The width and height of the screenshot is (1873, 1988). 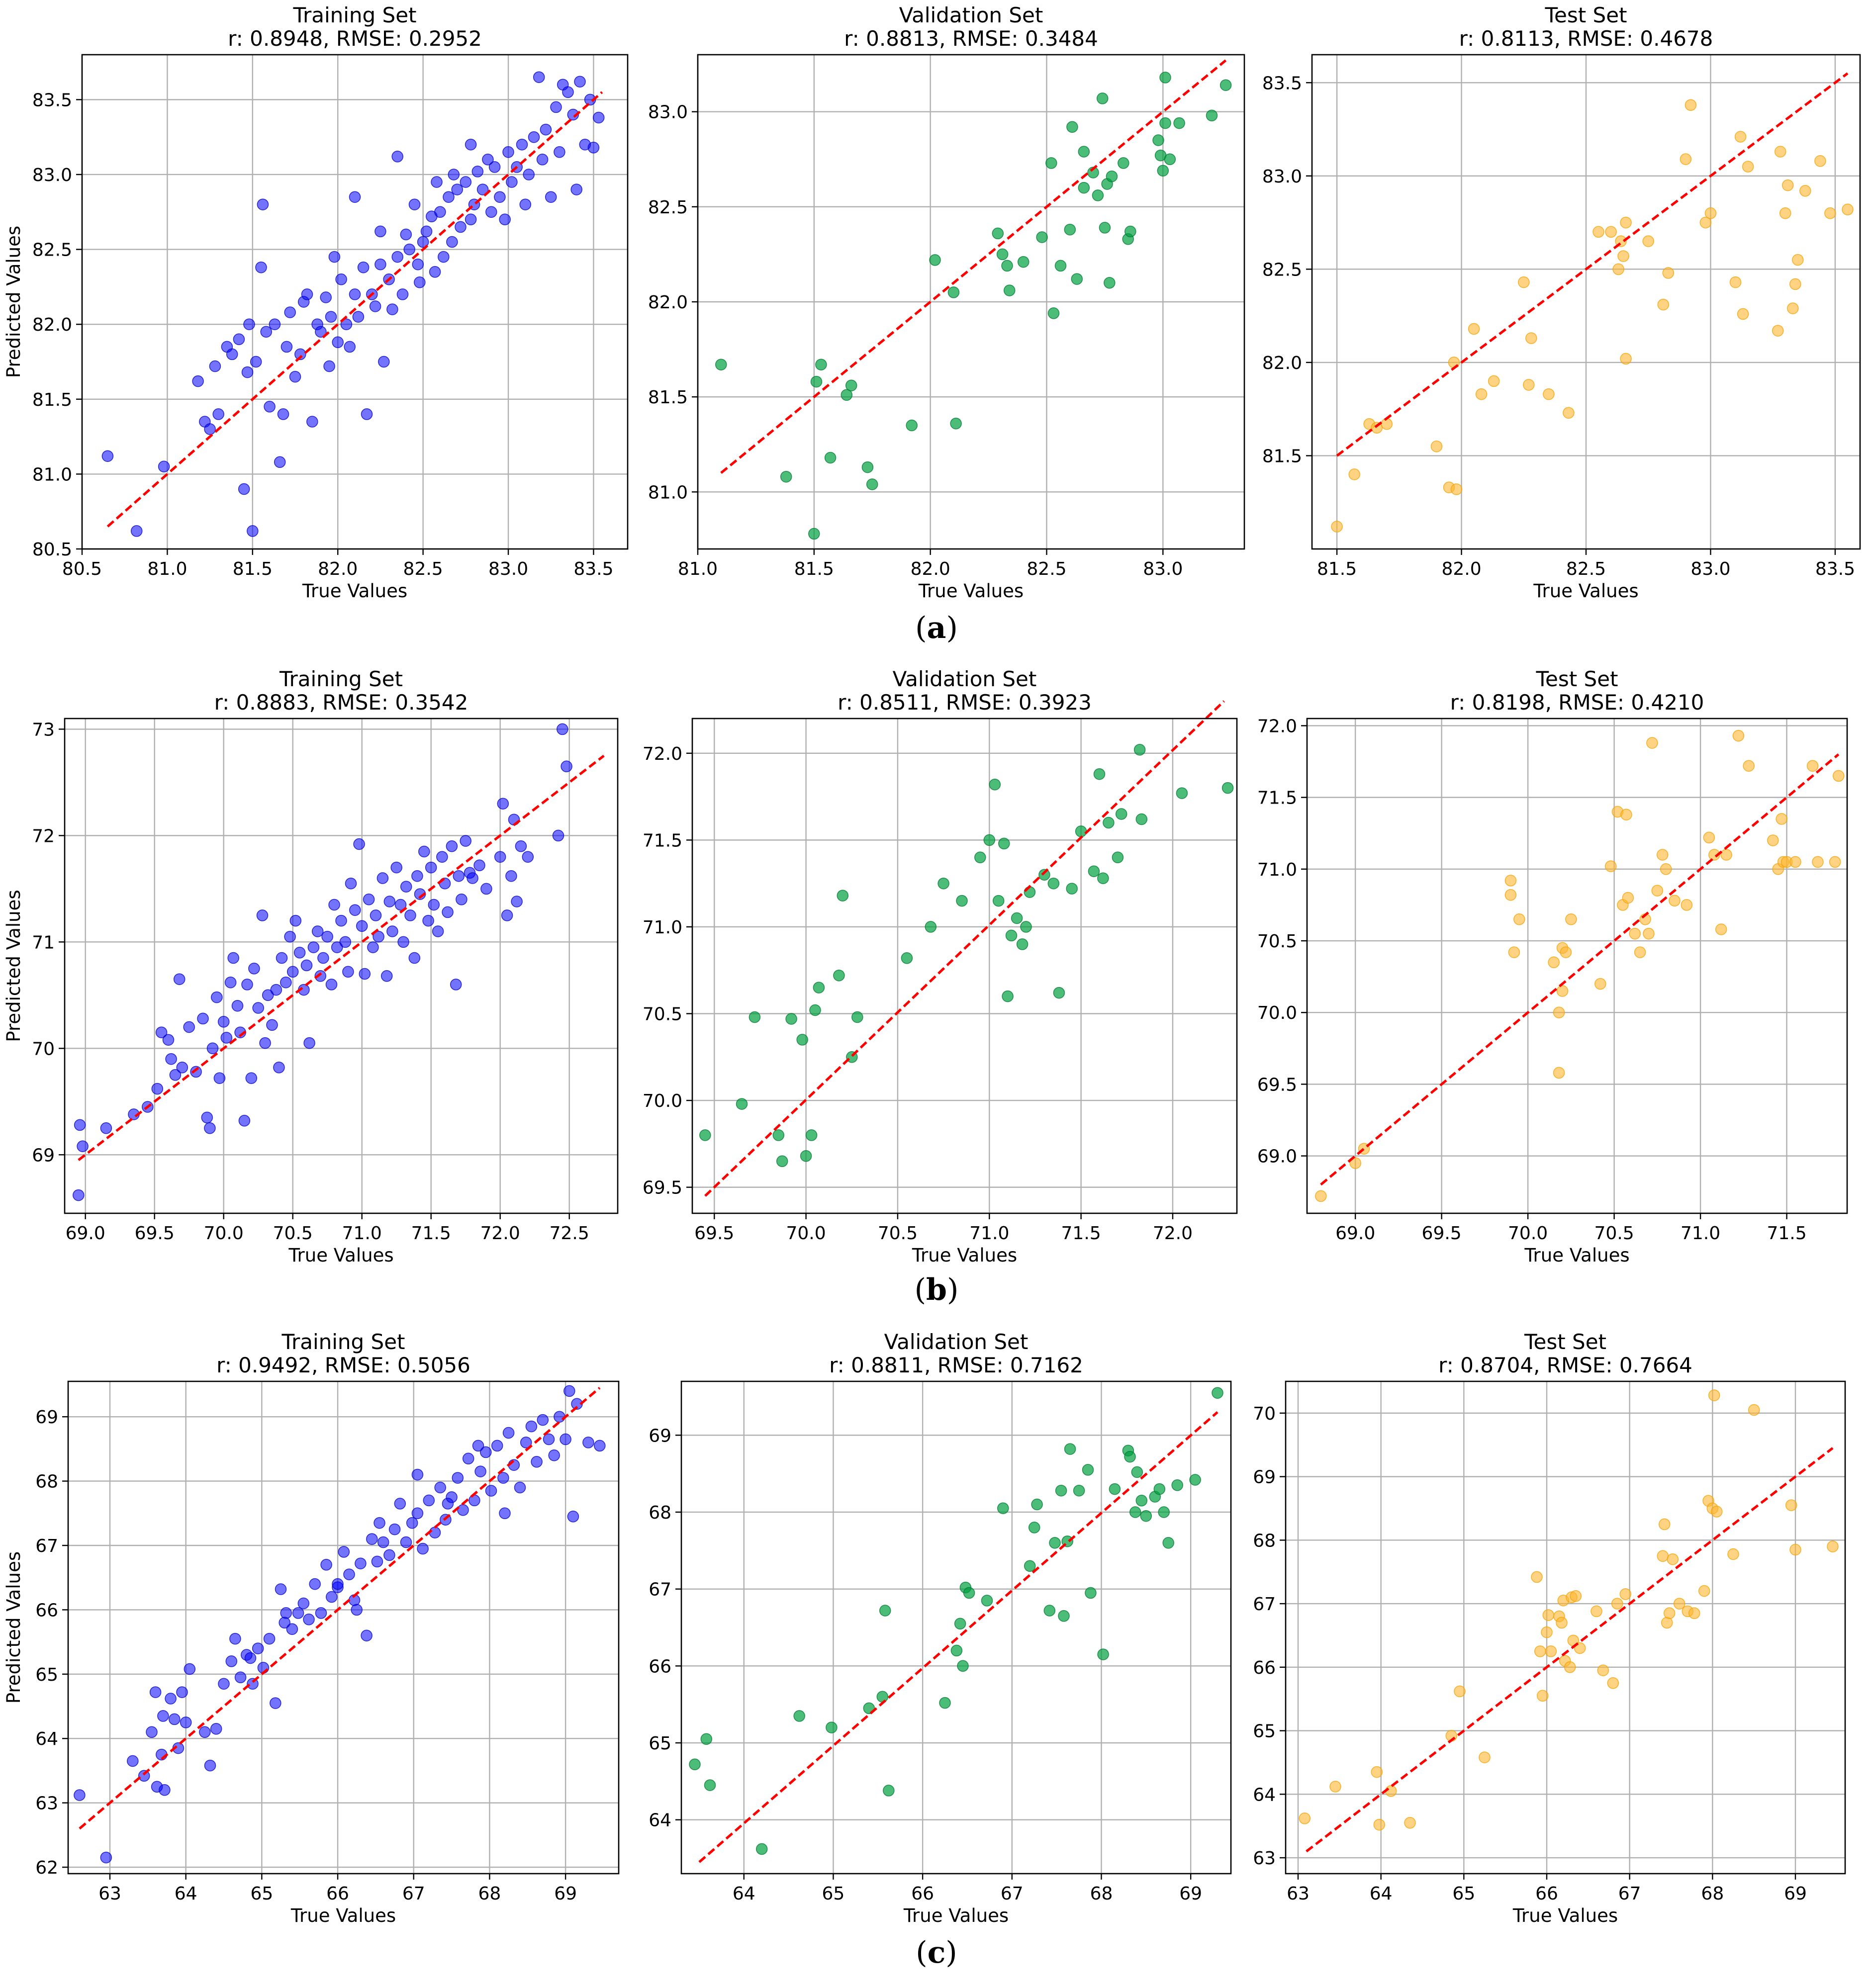 What do you see at coordinates (1585, 15) in the screenshot?
I see `chart-title: Test Set` at bounding box center [1585, 15].